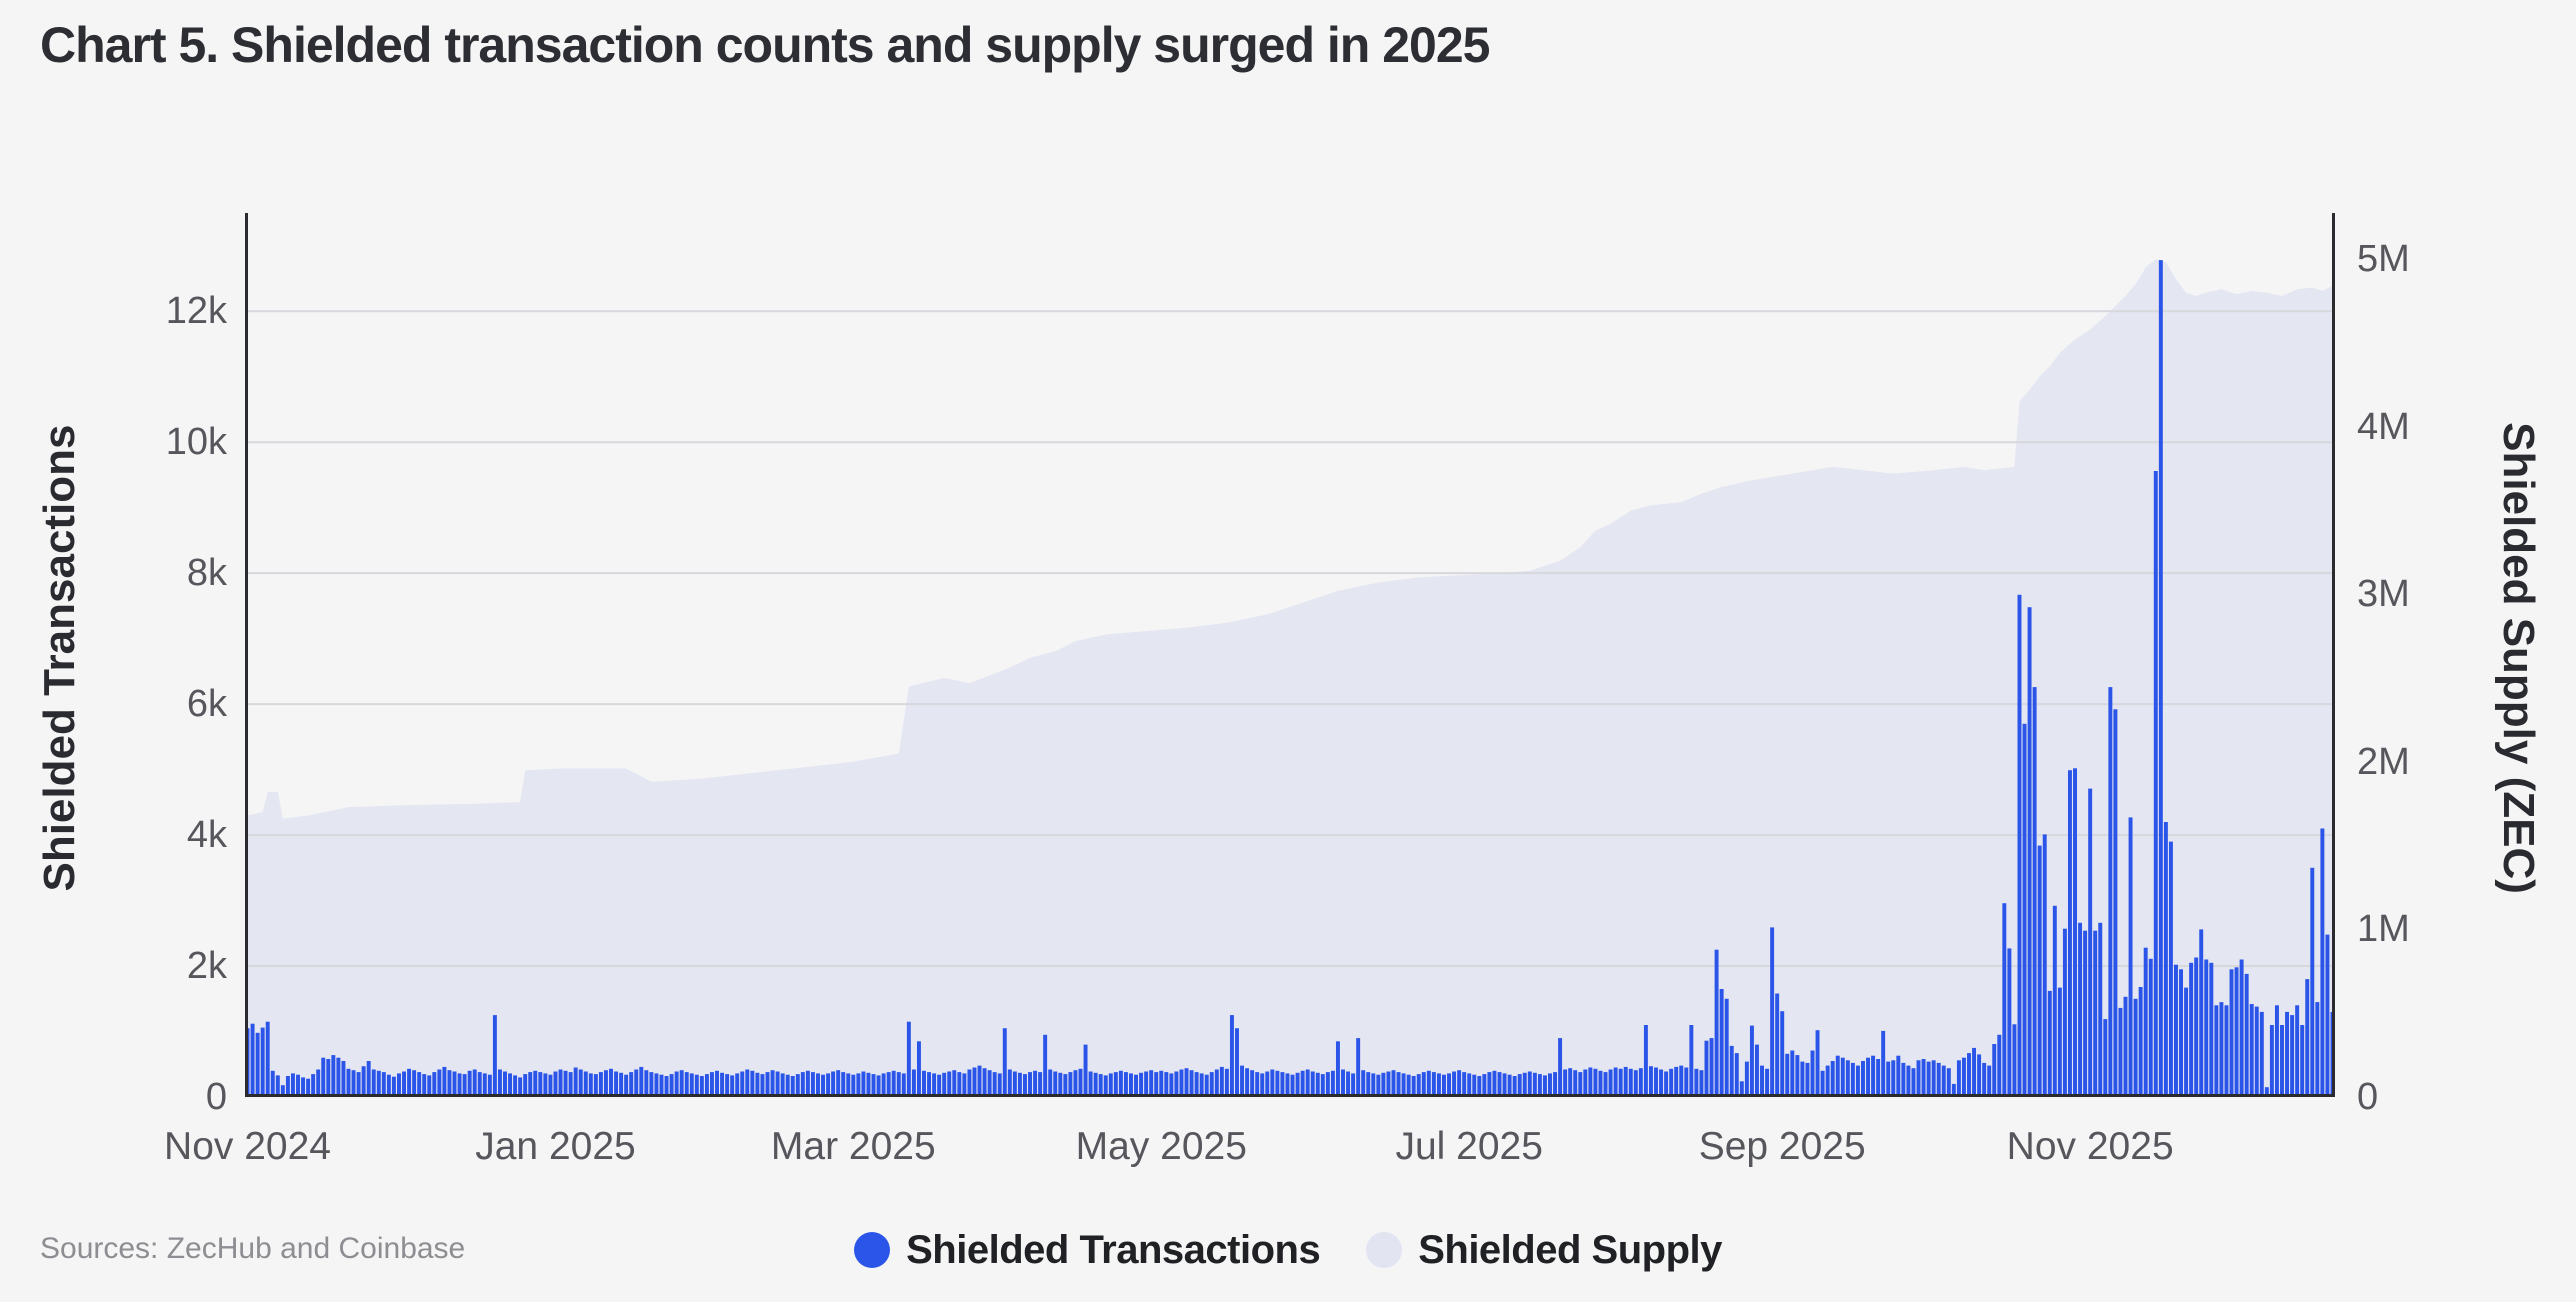 This screenshot has width=2576, height=1302. I want to click on right-axis-tick-label: 1M, so click(2383, 929).